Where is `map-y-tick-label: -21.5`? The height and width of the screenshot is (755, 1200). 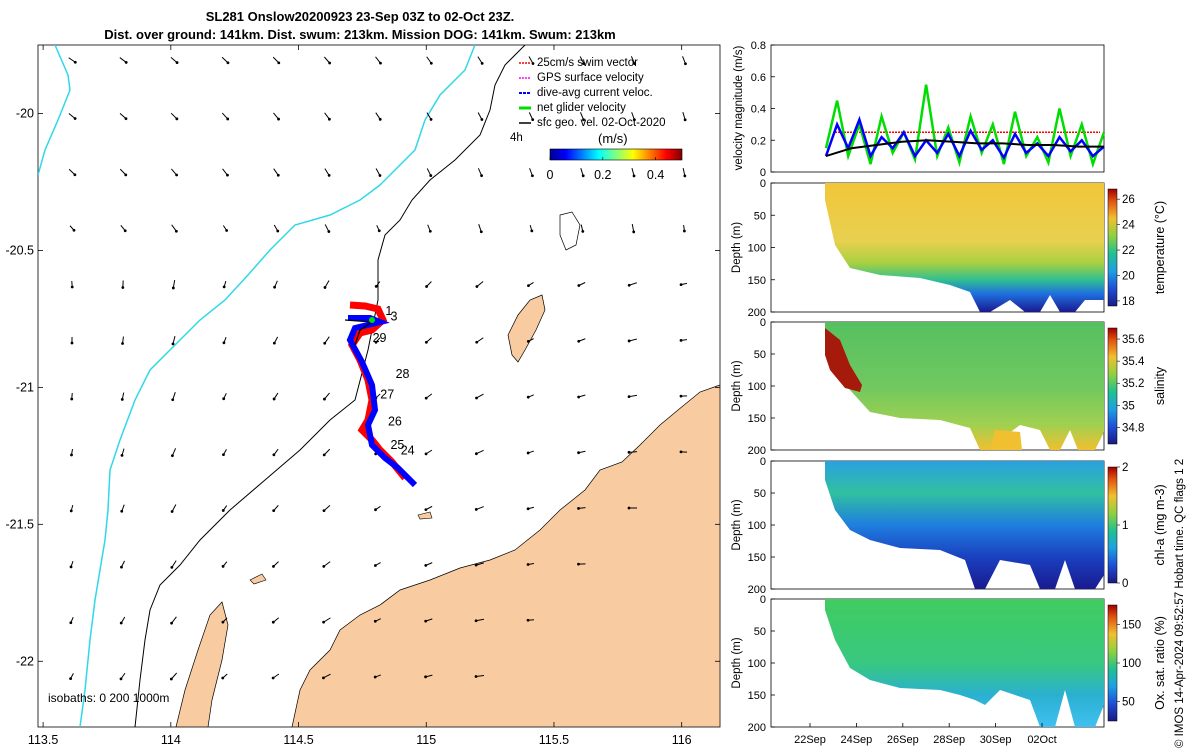
map-y-tick-label: -21.5 is located at coordinates (20, 524).